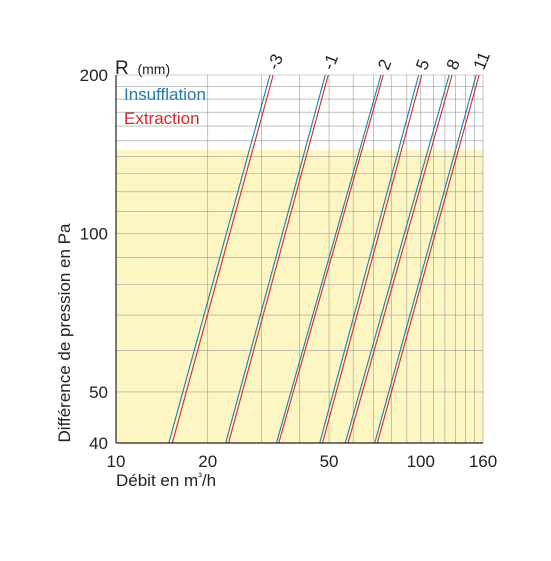 The height and width of the screenshot is (561, 551). What do you see at coordinates (453, 65) in the screenshot?
I see `r-label: 8` at bounding box center [453, 65].